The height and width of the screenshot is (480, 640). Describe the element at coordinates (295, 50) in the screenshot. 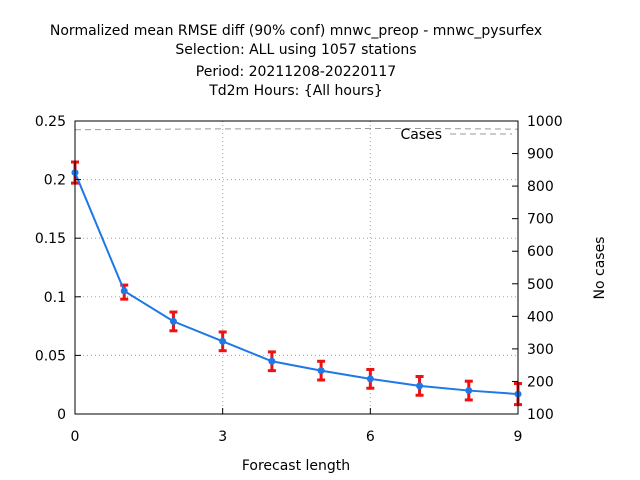

I see `title-line-2: Selection: ALL using 1057 stations` at that location.